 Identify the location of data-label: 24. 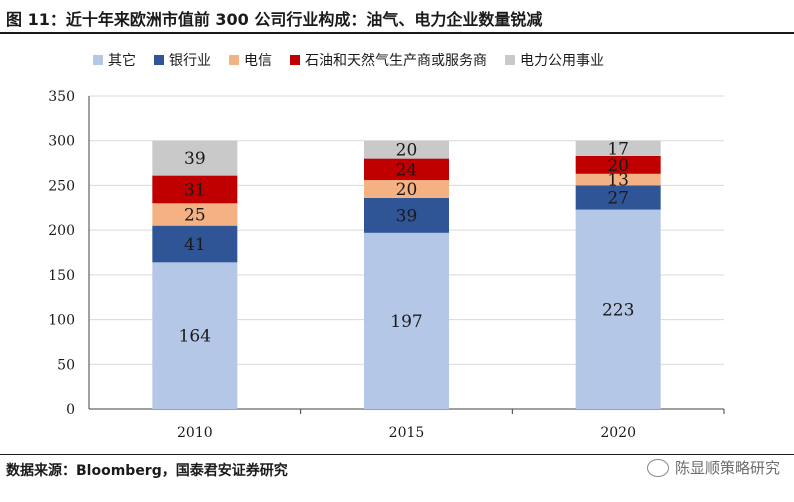
(407, 170).